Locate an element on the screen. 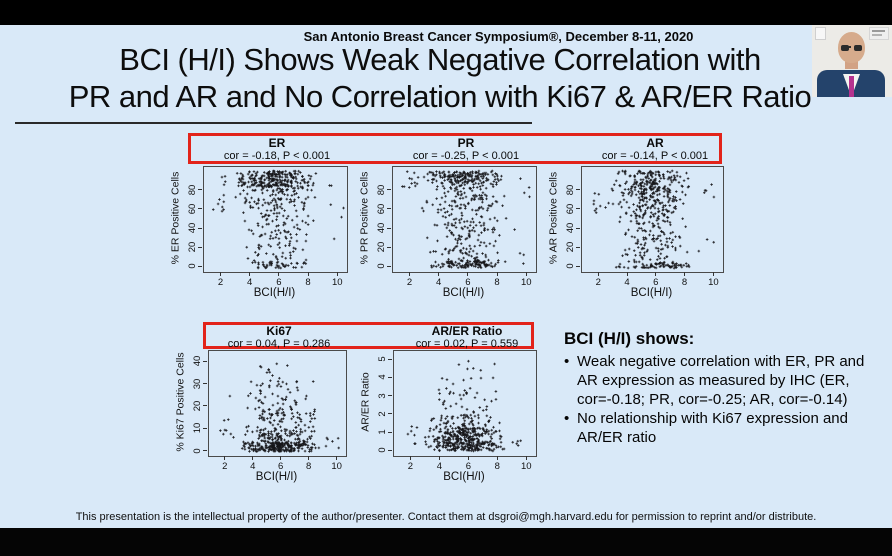  axis-tick-label: 30 is located at coordinates (197, 383).